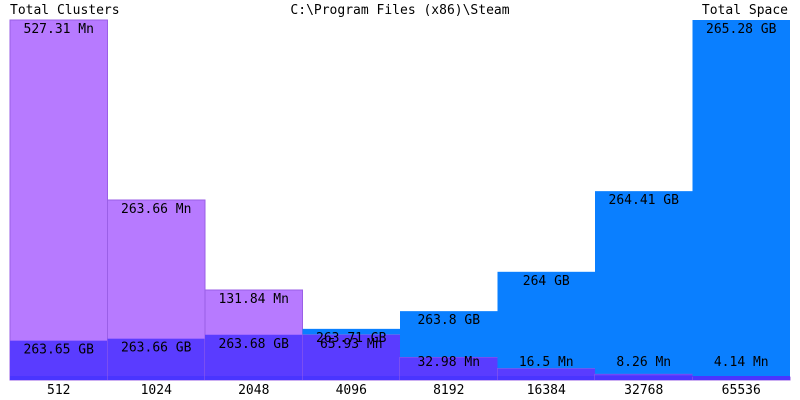  What do you see at coordinates (546, 362) in the screenshot?
I see `clusters-value-label: 16.5 Mn` at bounding box center [546, 362].